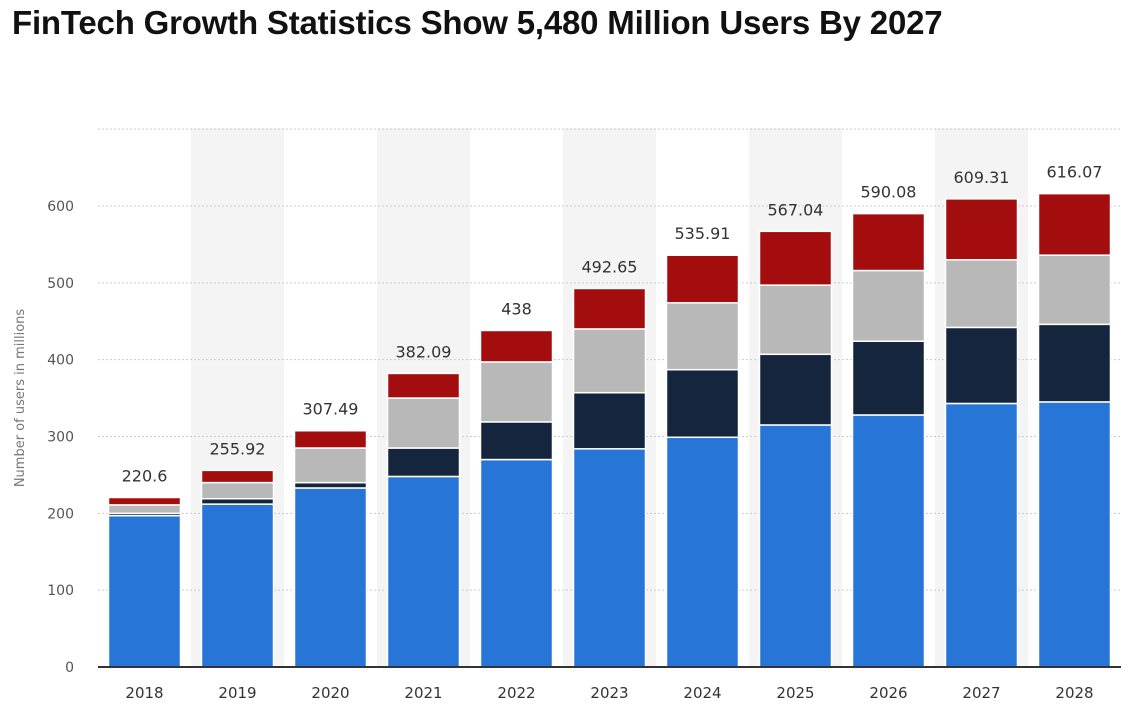 This screenshot has height=723, width=1135. Describe the element at coordinates (609, 693) in the screenshot. I see `x-tick-label: 2023` at that location.